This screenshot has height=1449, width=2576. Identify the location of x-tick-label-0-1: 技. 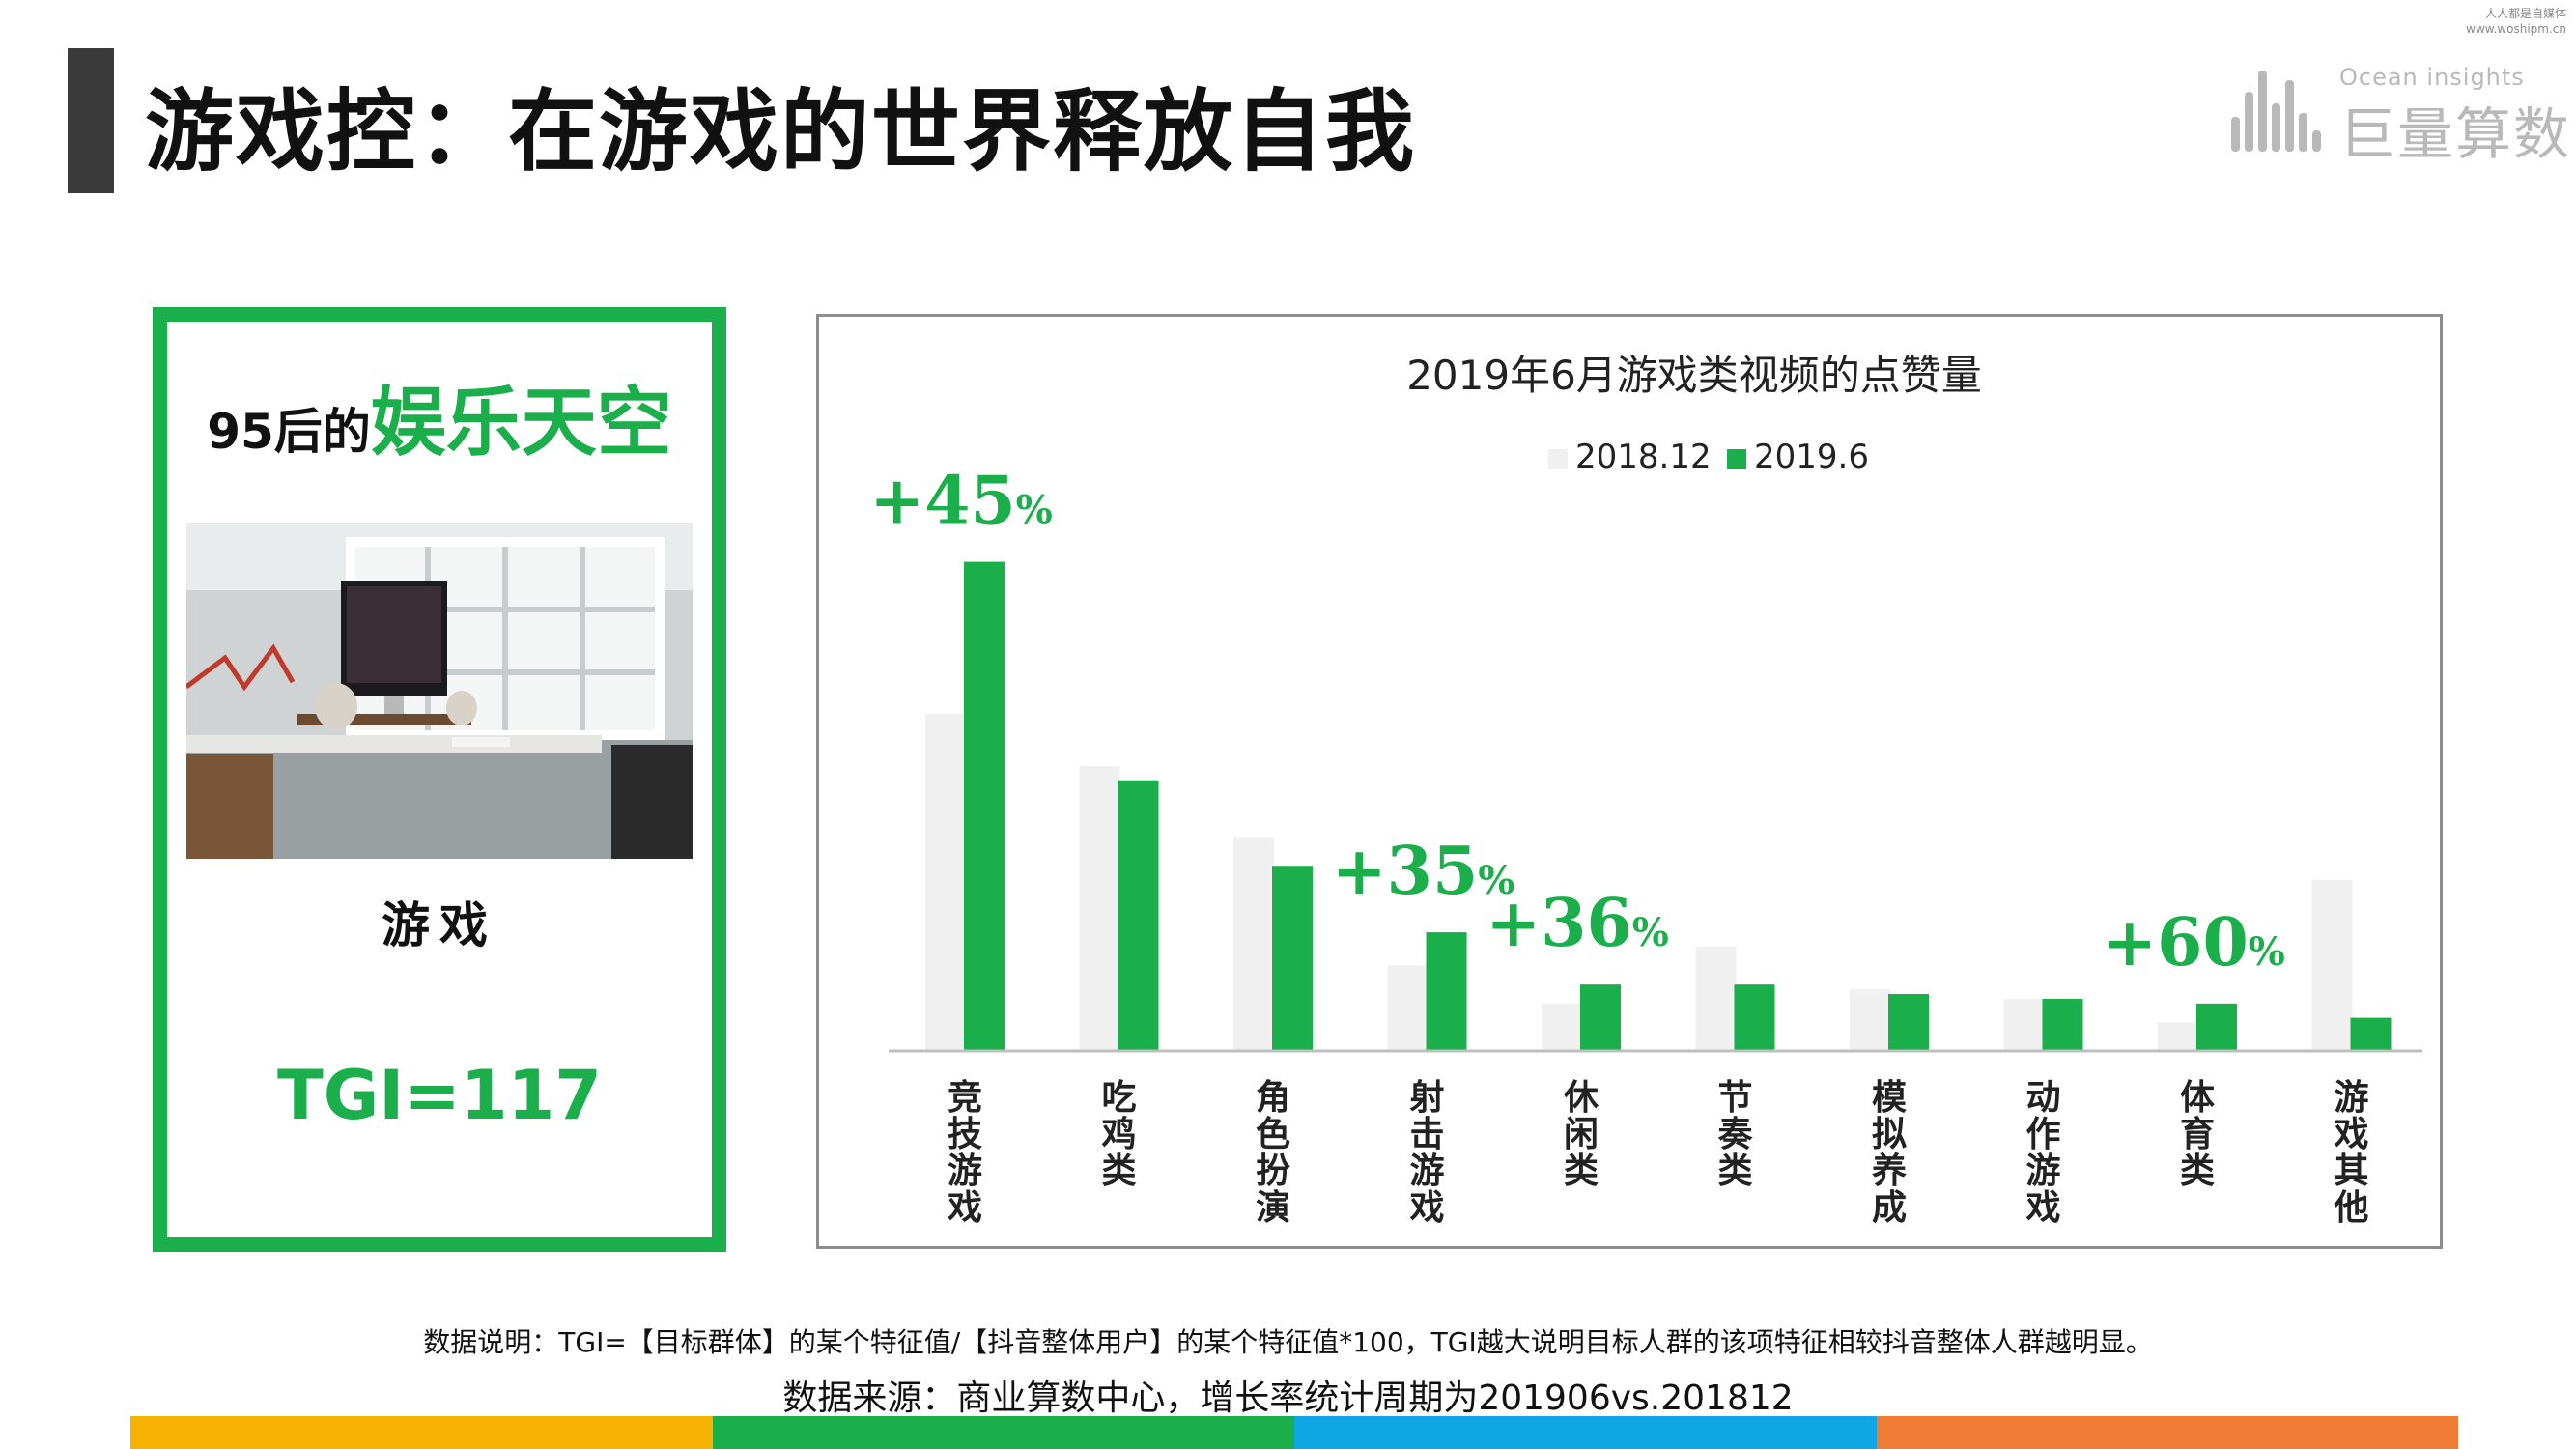
(965, 1134).